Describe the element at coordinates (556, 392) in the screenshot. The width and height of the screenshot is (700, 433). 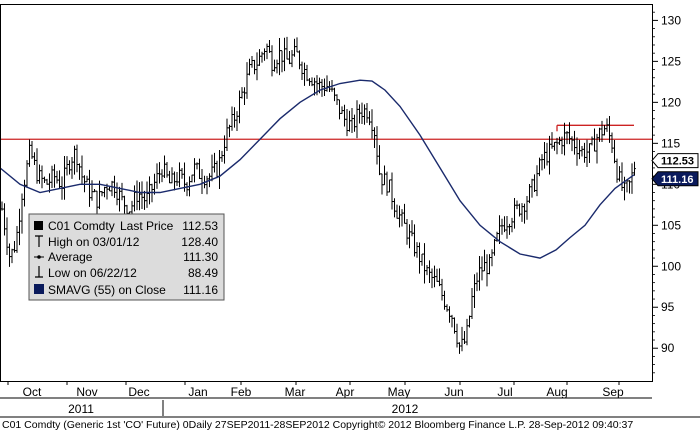
I see `x-tick-label: Aug` at that location.